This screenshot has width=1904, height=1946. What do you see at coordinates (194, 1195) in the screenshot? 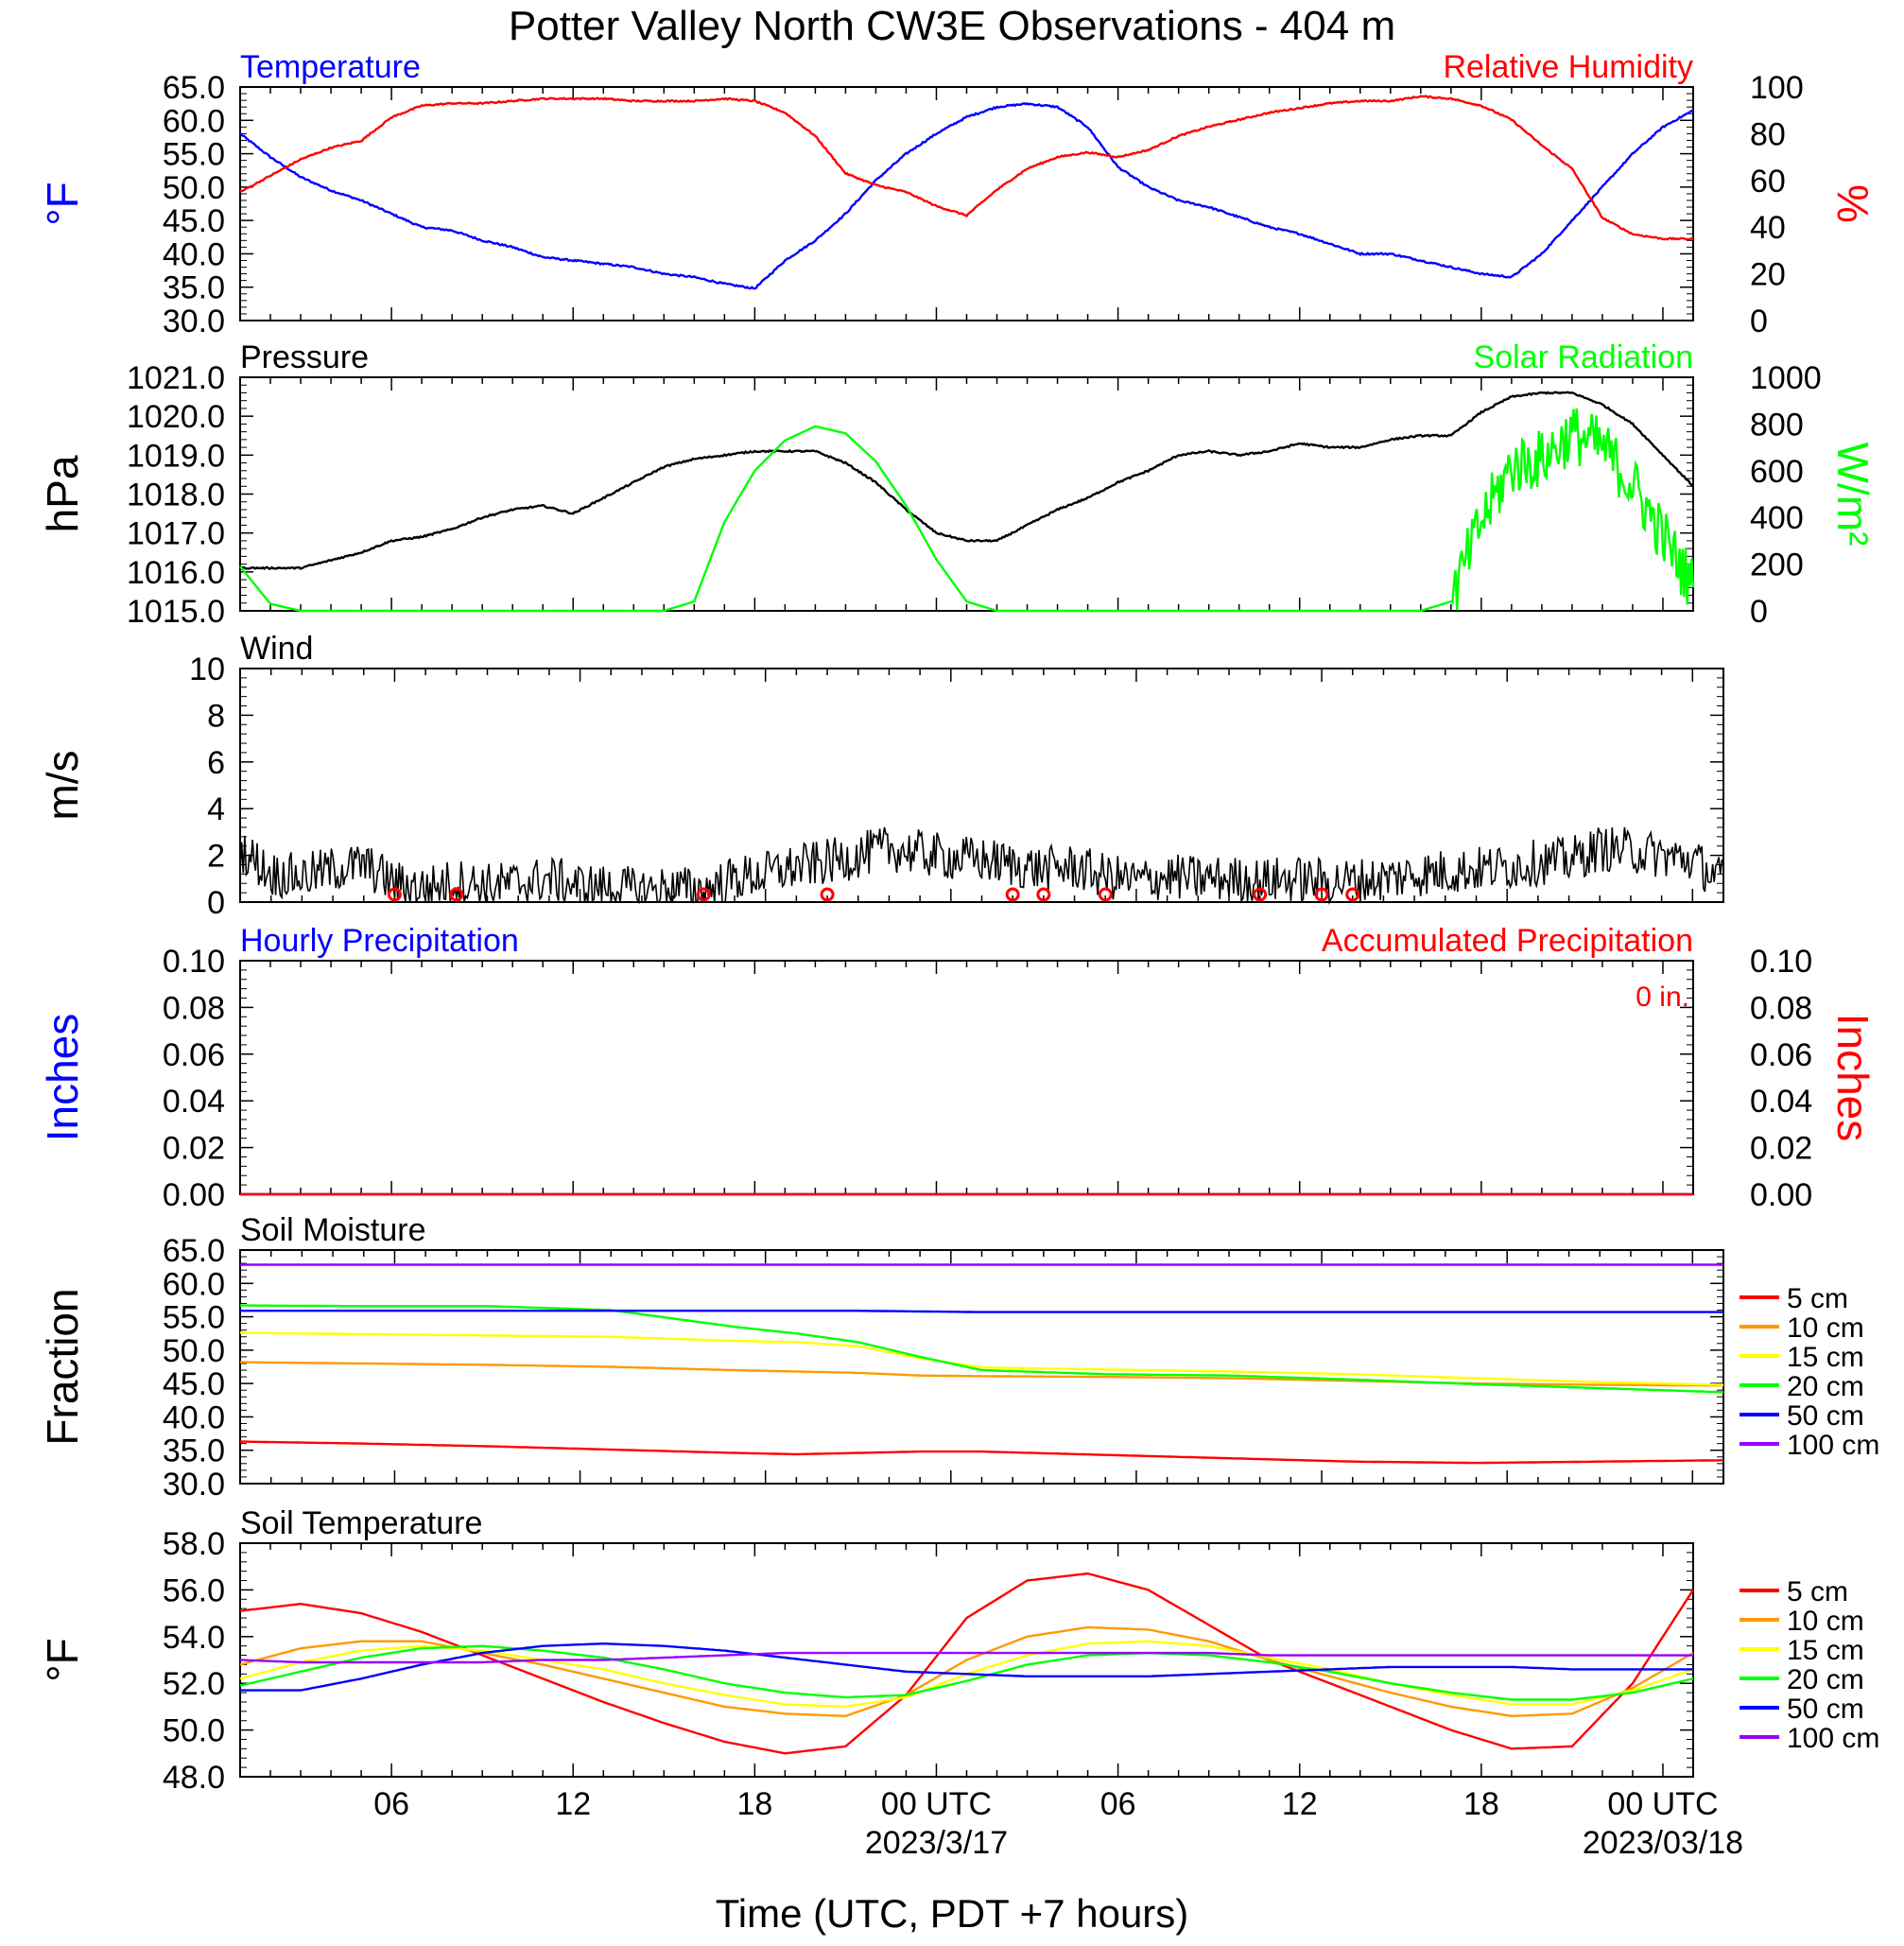
I see `y-tick-label: 0.00` at bounding box center [194, 1195].